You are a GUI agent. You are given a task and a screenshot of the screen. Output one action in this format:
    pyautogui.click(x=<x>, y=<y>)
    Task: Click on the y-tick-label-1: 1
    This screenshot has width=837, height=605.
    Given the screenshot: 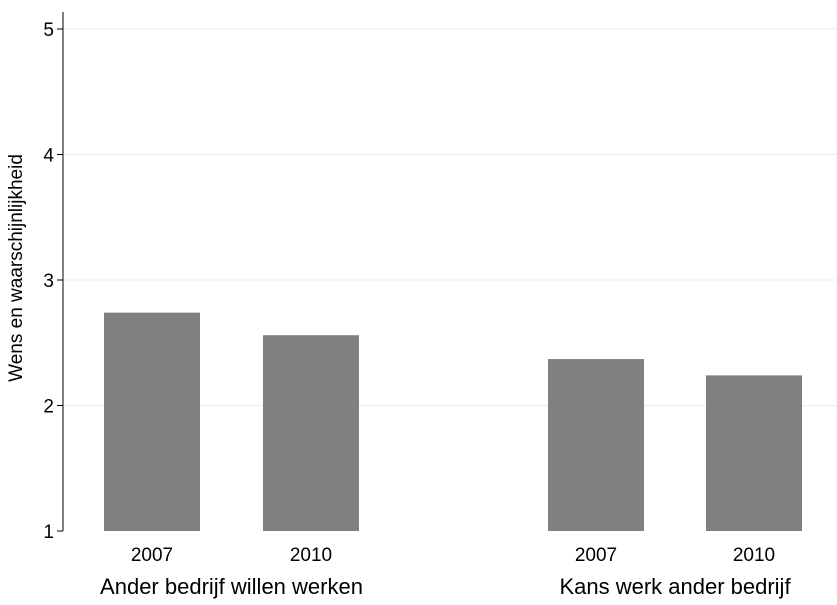 What is the action you would take?
    pyautogui.click(x=48, y=532)
    